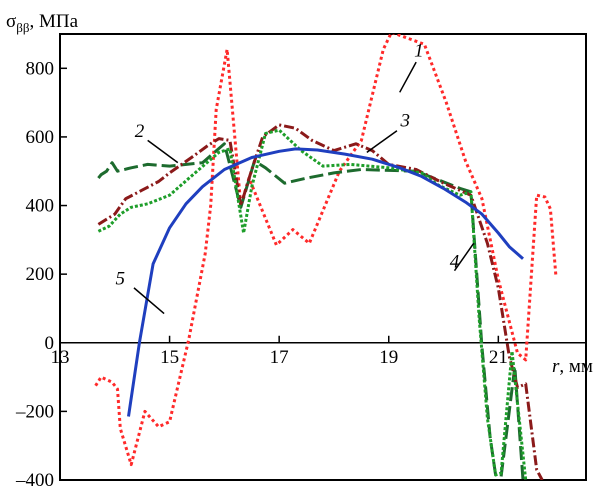  Describe the element at coordinates (60, 357) in the screenshot. I see `x-tick-label: 13` at that location.